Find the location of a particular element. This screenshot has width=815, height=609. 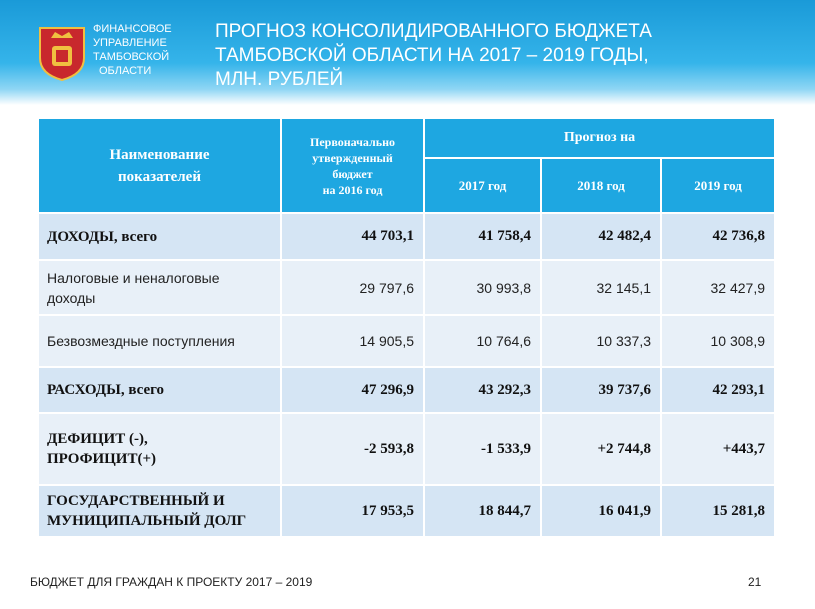

logo-text: ФИНАНСОВОЕ УПРАВЛЕНИЕ ТАМБОВСКОЙ ОБЛАСТИ is located at coordinates (132, 50).